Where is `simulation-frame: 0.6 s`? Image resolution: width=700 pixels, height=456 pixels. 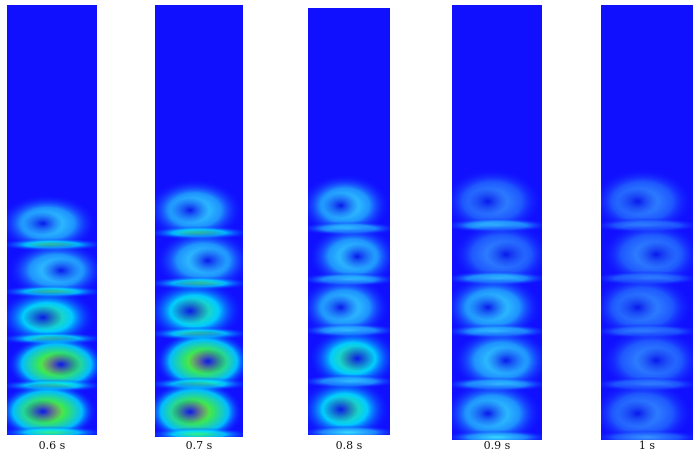 simulation-frame: 0.6 s is located at coordinates (52, 228).